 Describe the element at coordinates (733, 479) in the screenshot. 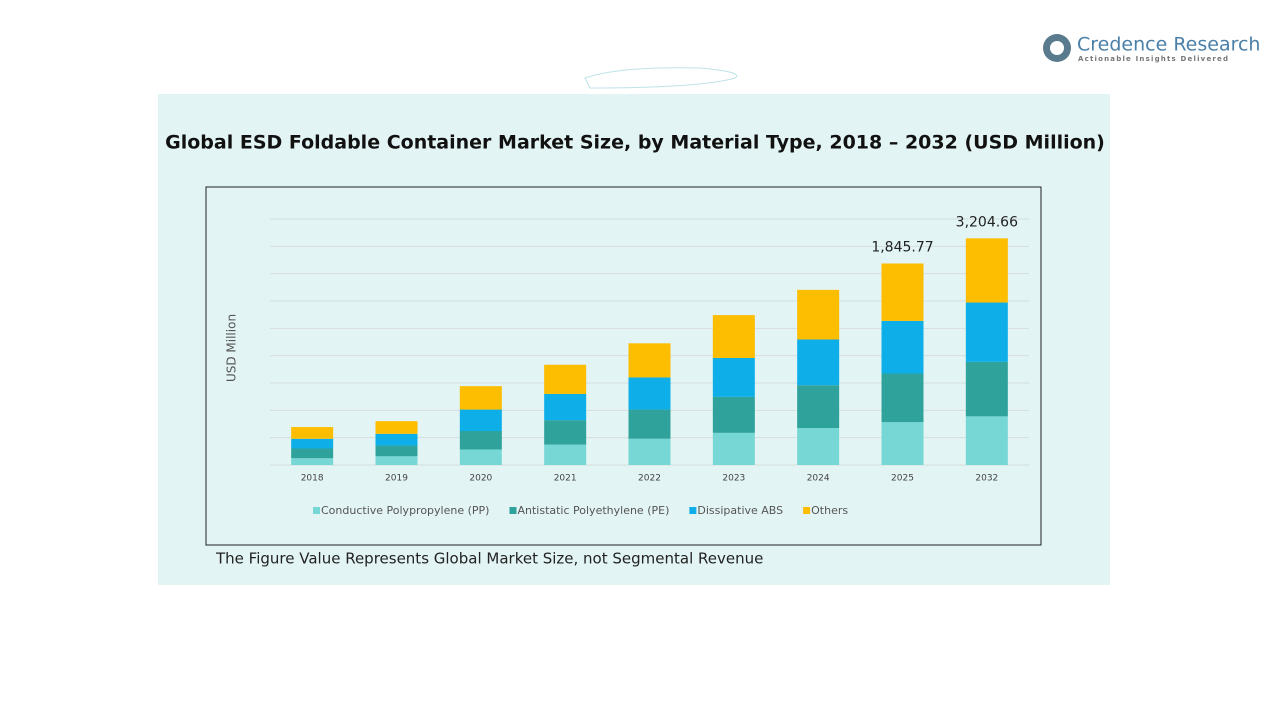

I see `x-tick-label: 2023` at that location.